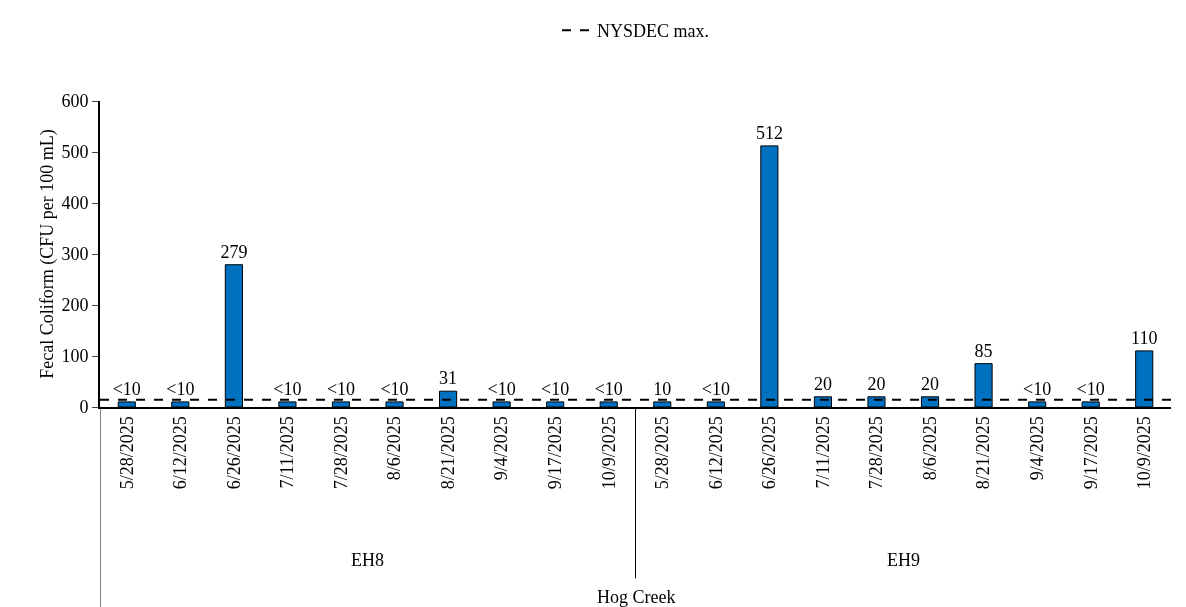 The image size is (1186, 607). Describe the element at coordinates (448, 378) in the screenshot. I see `data-label: 31` at that location.